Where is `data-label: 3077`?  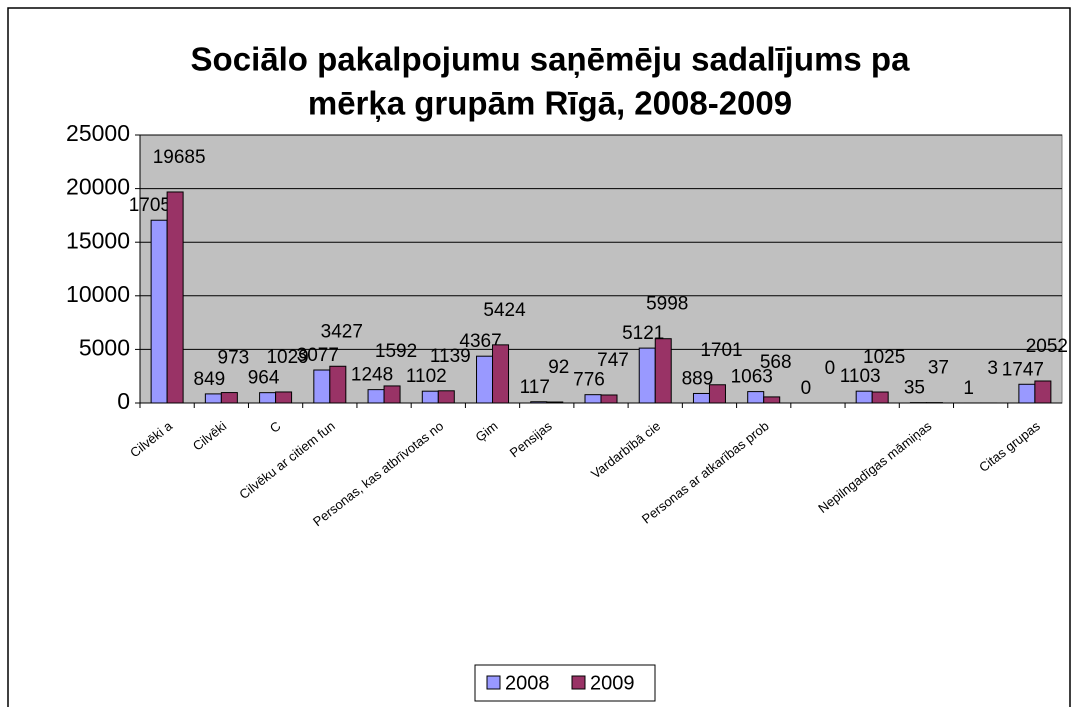 data-label: 3077 is located at coordinates (318, 355).